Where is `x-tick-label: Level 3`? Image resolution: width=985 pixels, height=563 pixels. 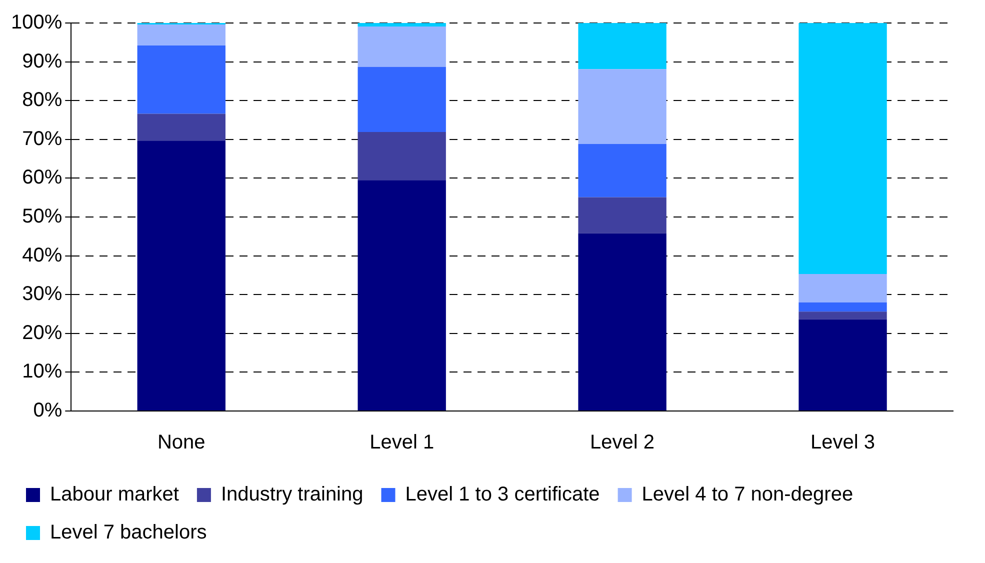
x-tick-label: Level 3 is located at coordinates (843, 443).